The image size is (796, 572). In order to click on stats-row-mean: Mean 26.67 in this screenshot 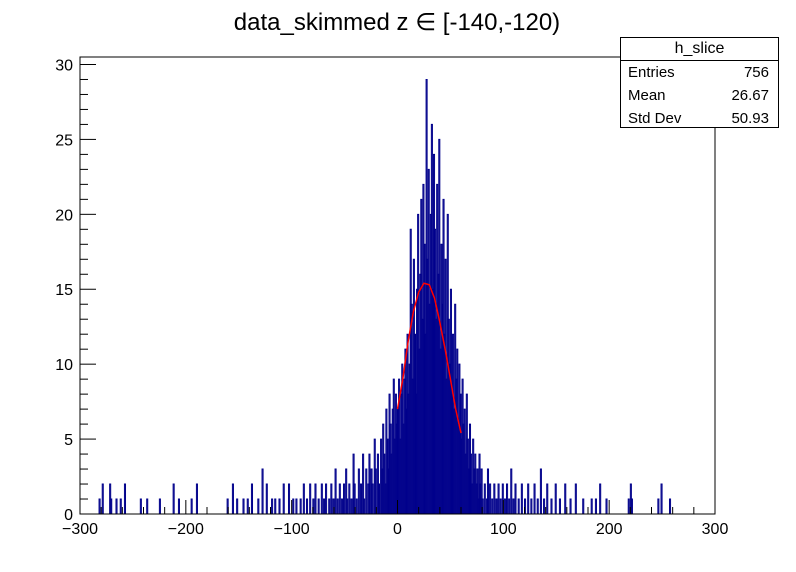, I will do `click(699, 95)`.